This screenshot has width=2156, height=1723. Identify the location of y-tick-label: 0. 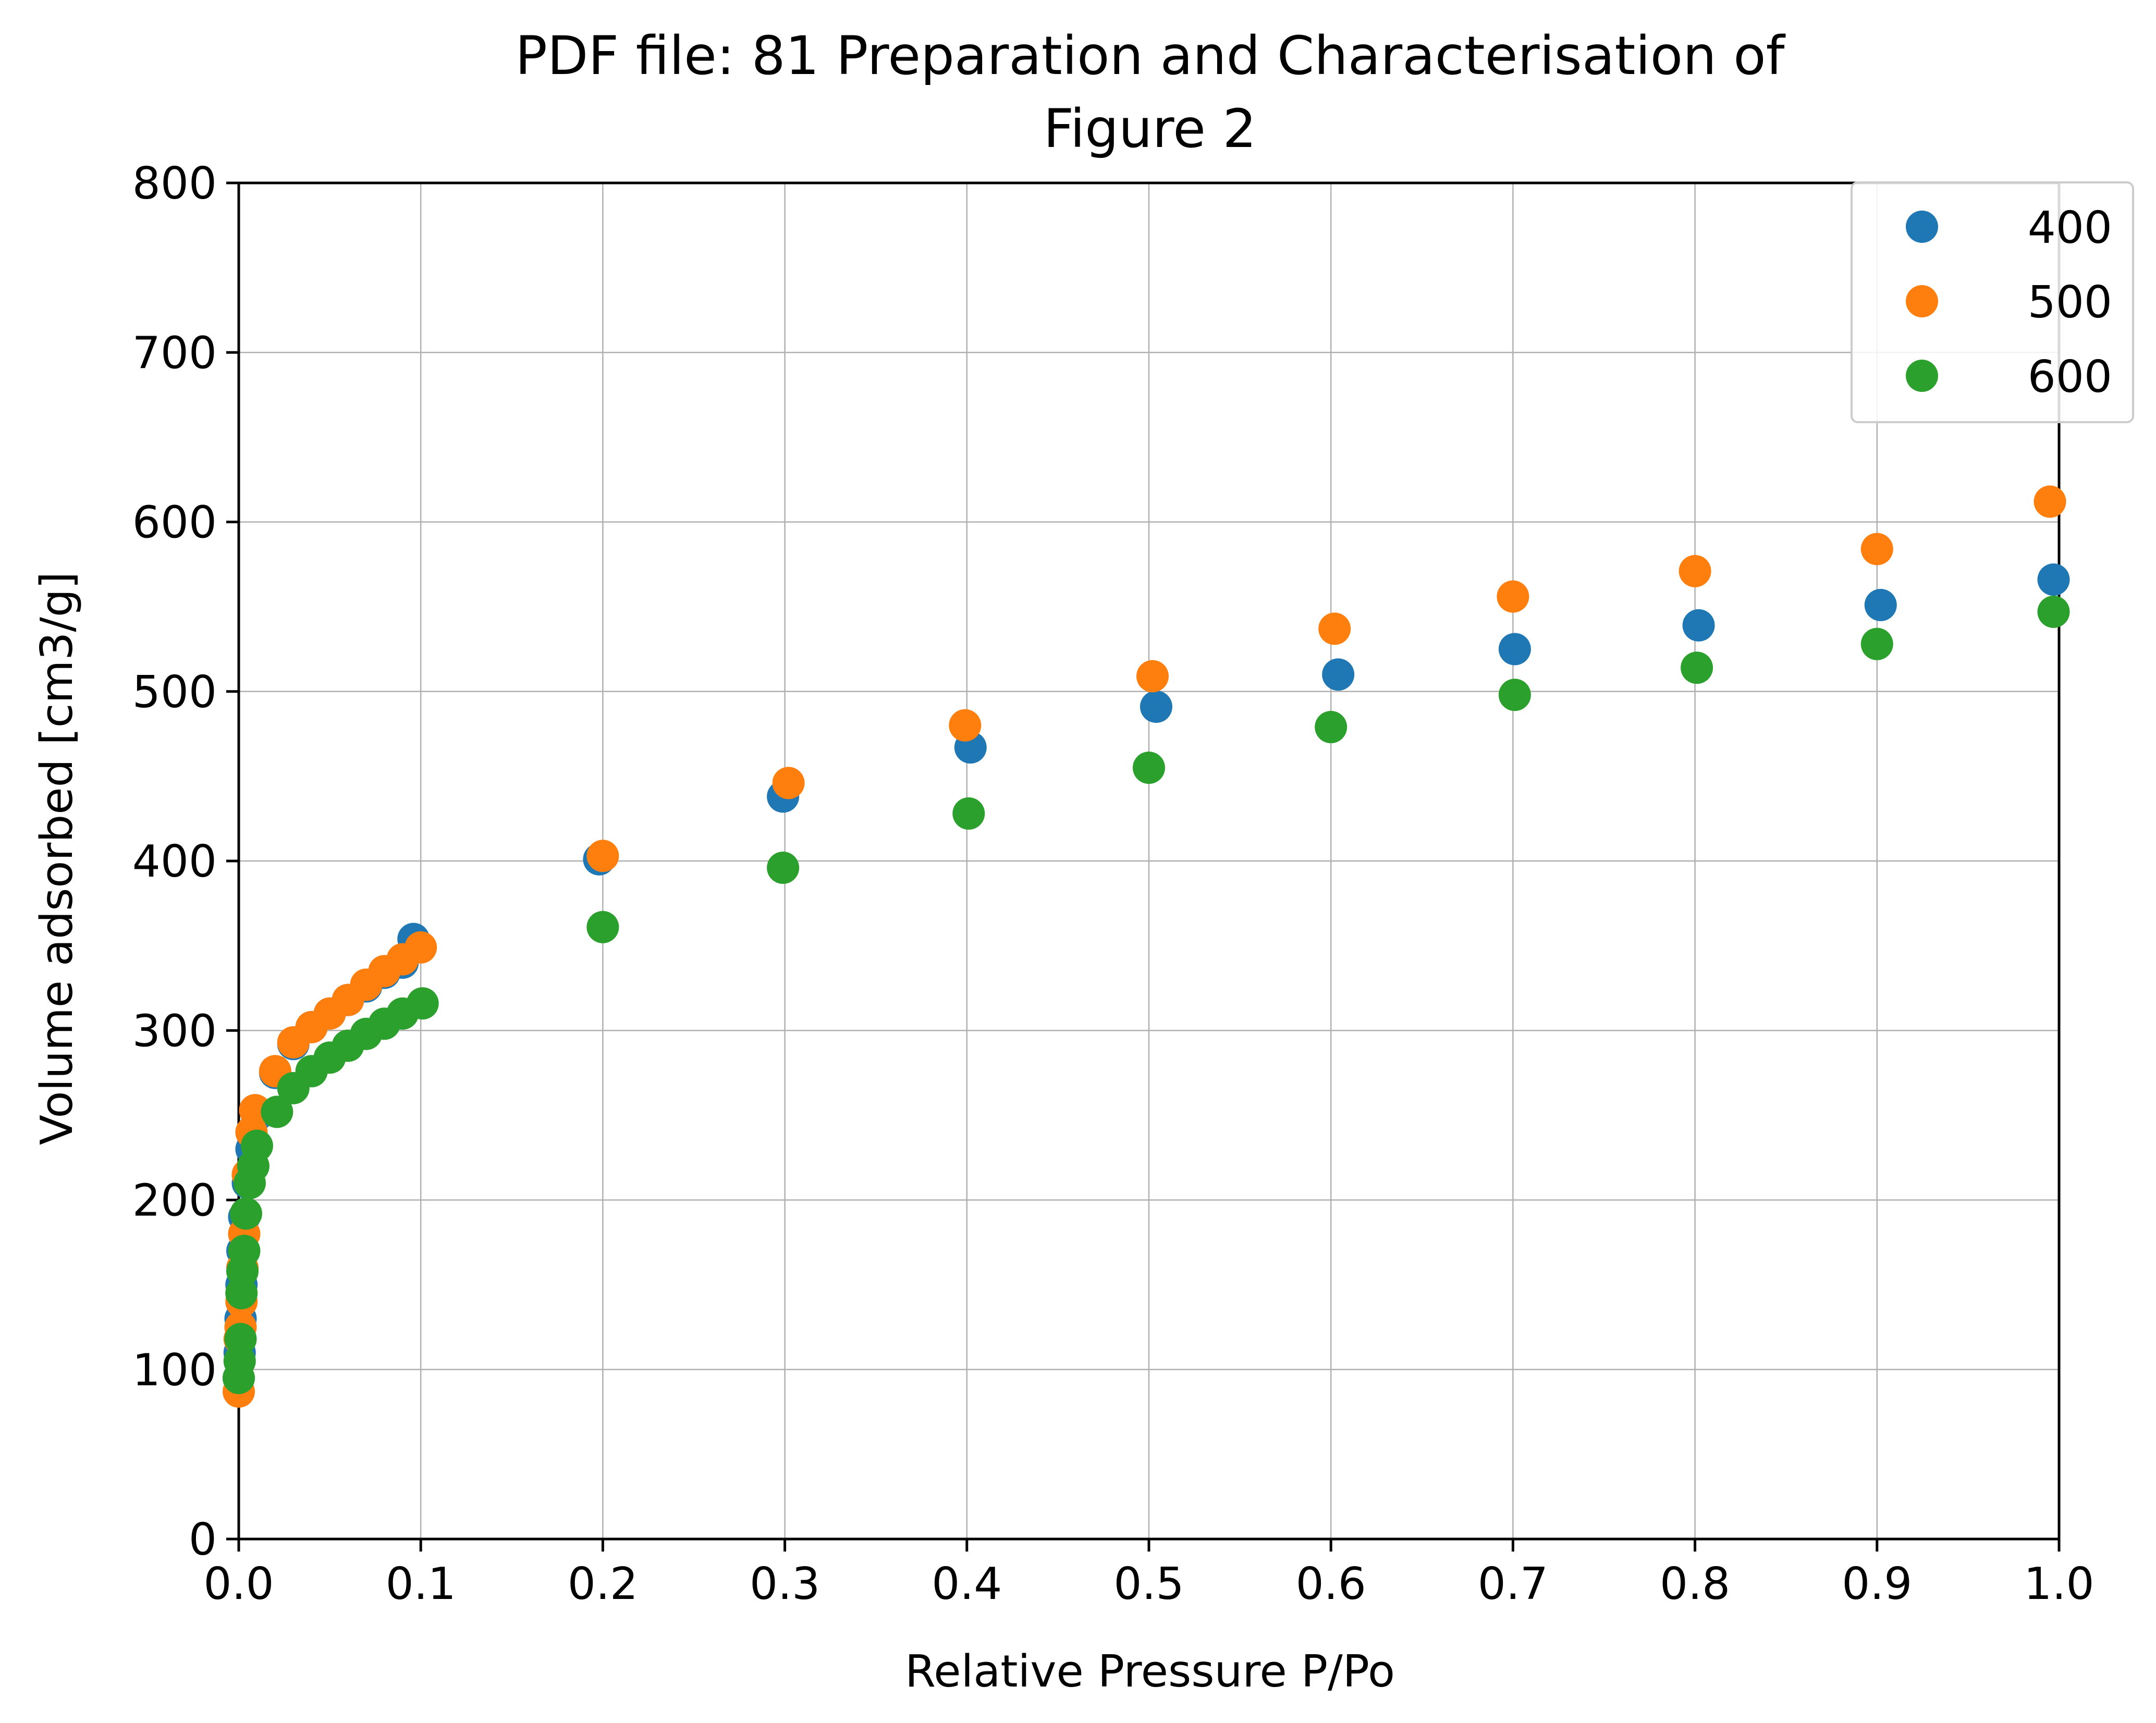
(203, 1540).